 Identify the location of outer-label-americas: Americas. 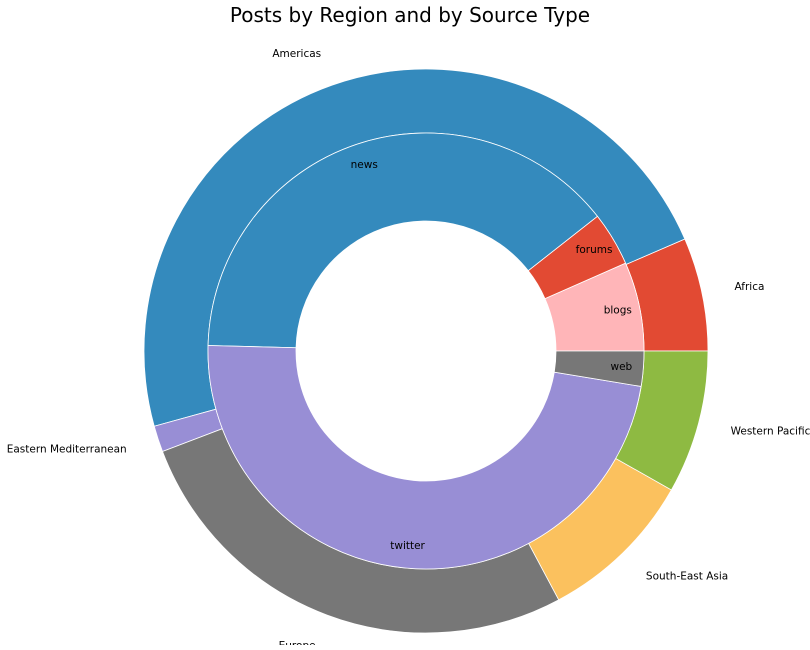
(296, 54).